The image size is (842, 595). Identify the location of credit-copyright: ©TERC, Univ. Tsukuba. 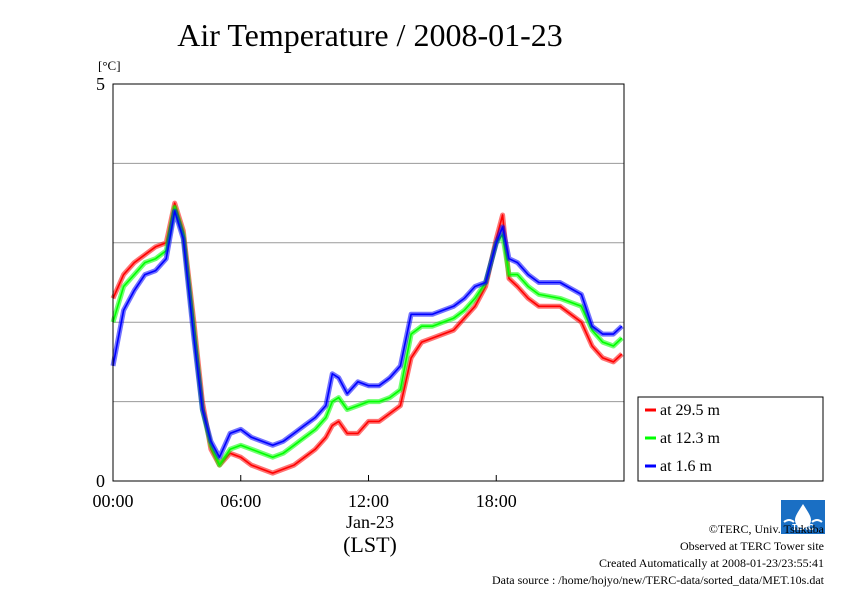
(766, 529).